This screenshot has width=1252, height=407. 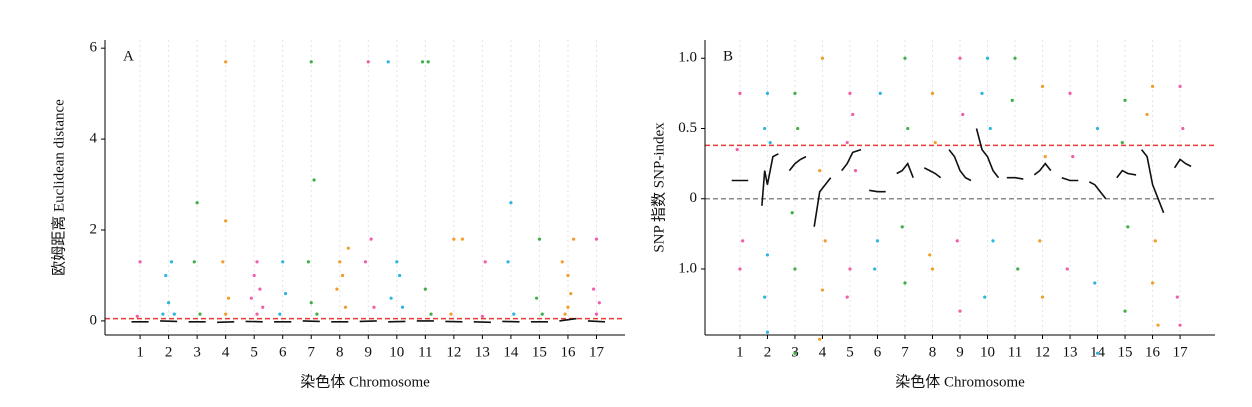 I want to click on y-axis-label: 欧姆距离 Euclidean distance, so click(x=58, y=187).